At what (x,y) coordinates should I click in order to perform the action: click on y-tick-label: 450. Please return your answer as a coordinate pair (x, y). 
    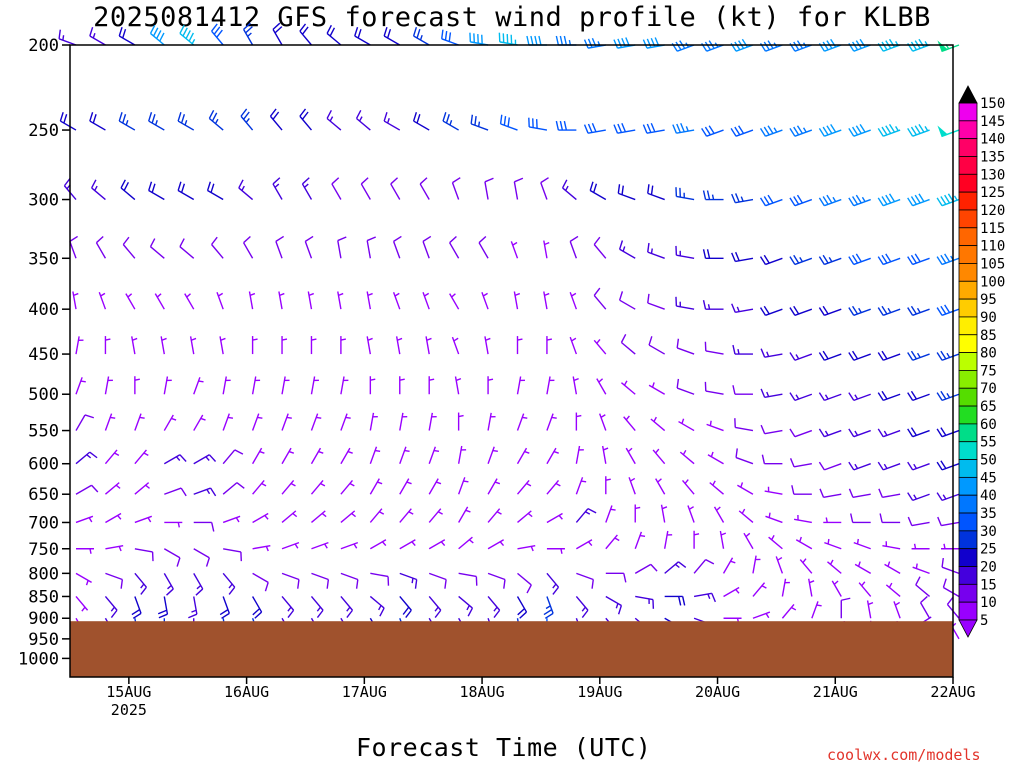
    Looking at the image, I should click on (43, 355).